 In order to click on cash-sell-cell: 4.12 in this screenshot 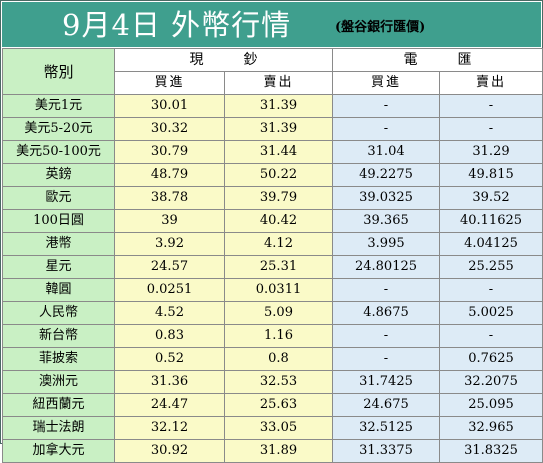, I will do `click(278, 244)`.